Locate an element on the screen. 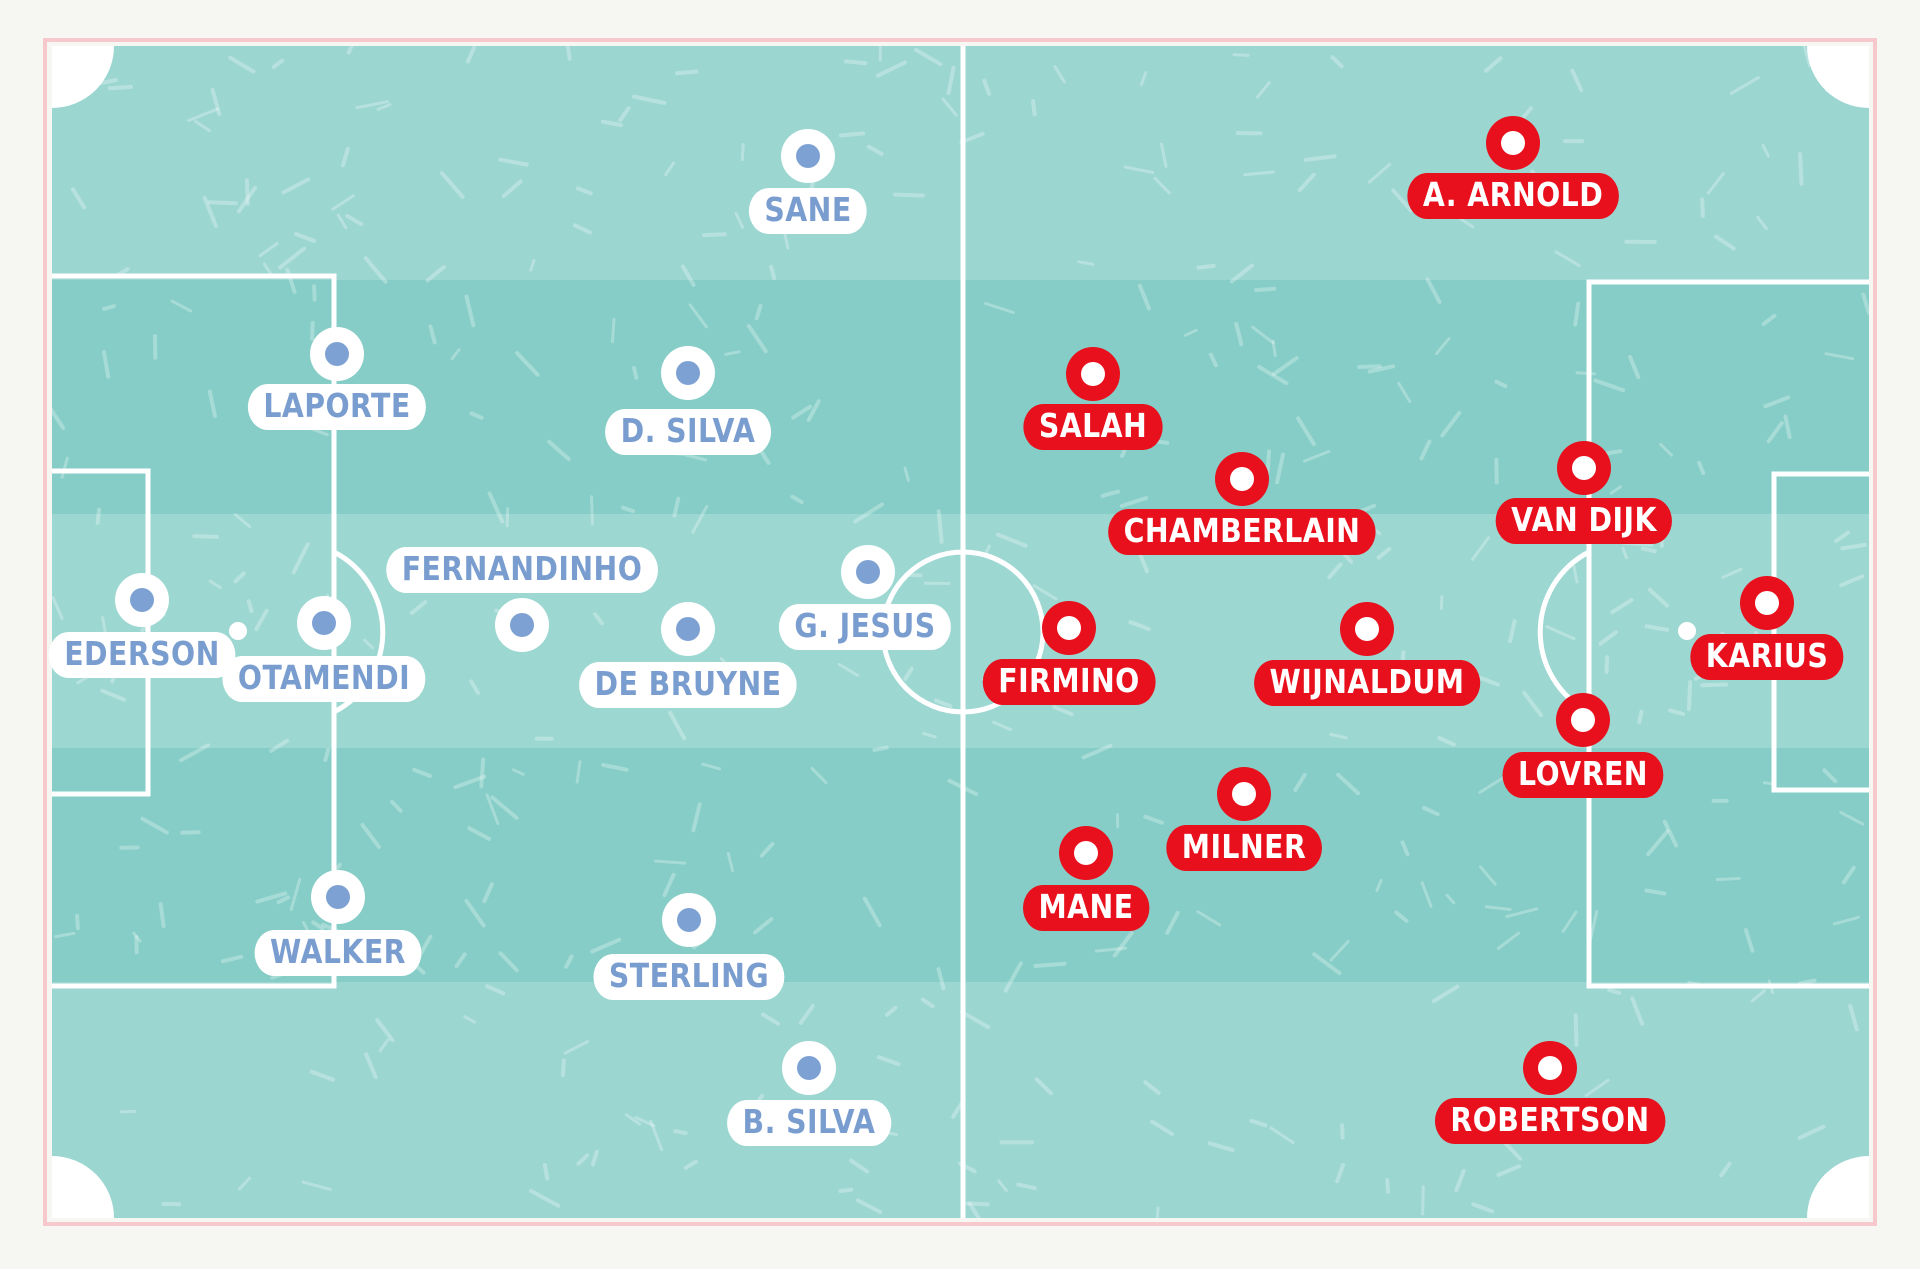 The width and height of the screenshot is (1920, 1269). corner-arc-top-left is located at coordinates (83, 77).